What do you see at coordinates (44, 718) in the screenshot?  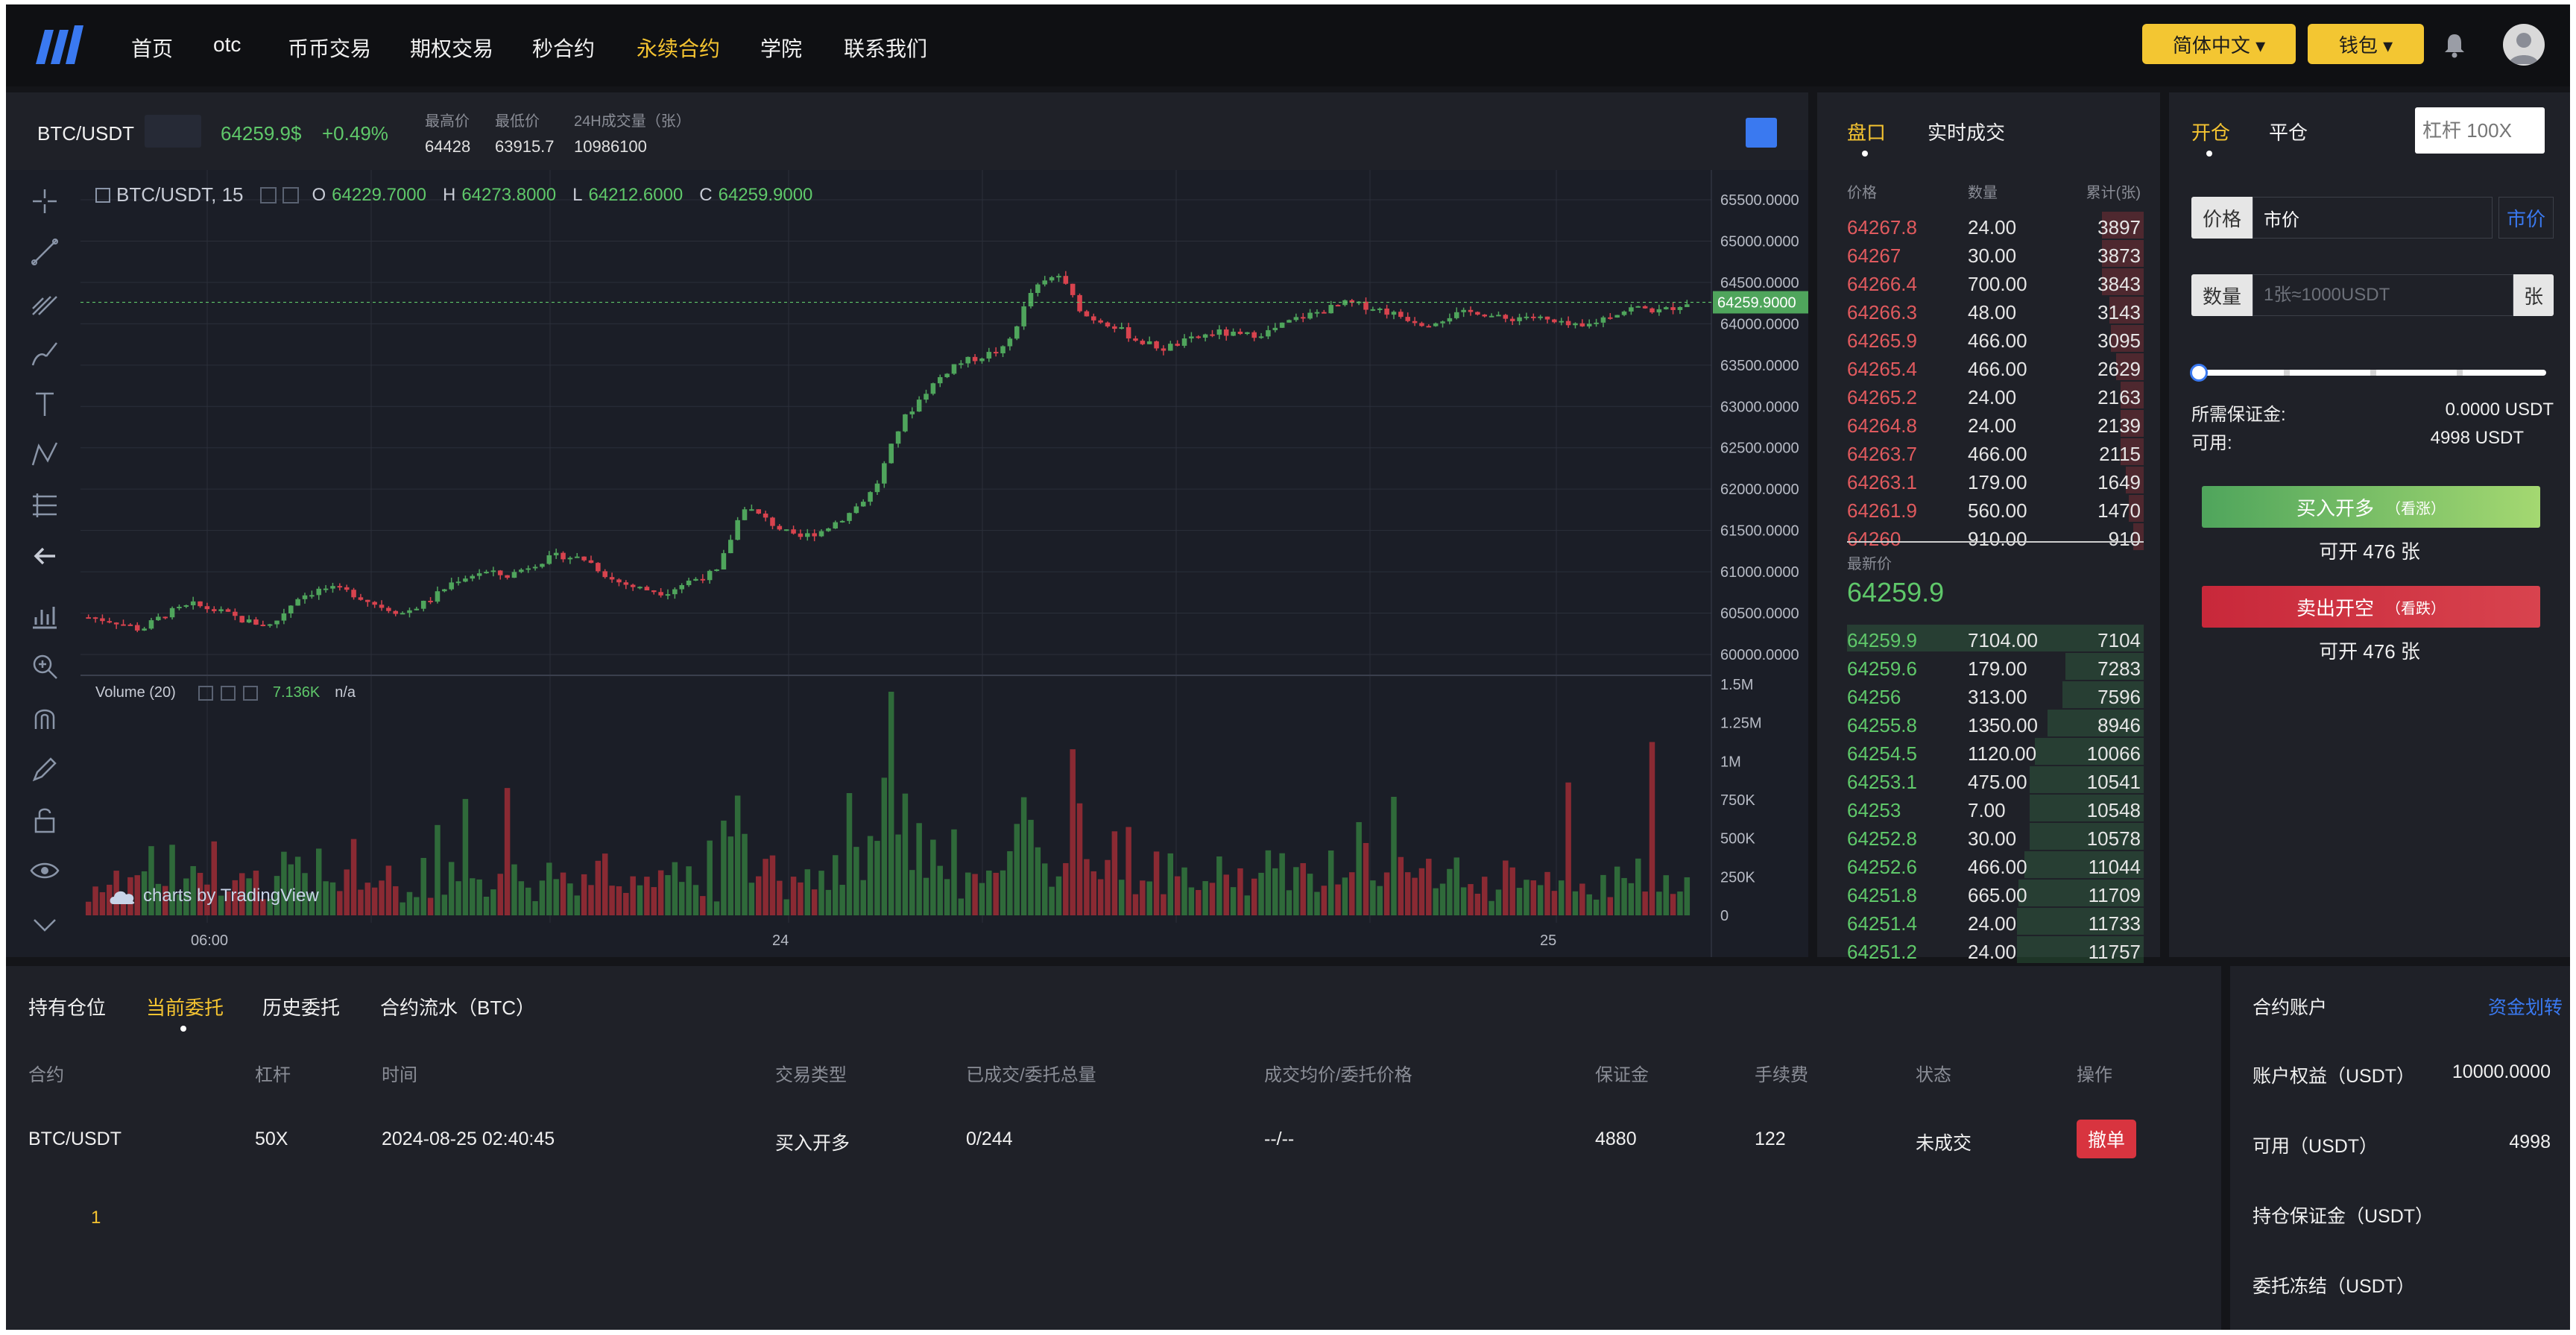 I see `magnet-icon` at bounding box center [44, 718].